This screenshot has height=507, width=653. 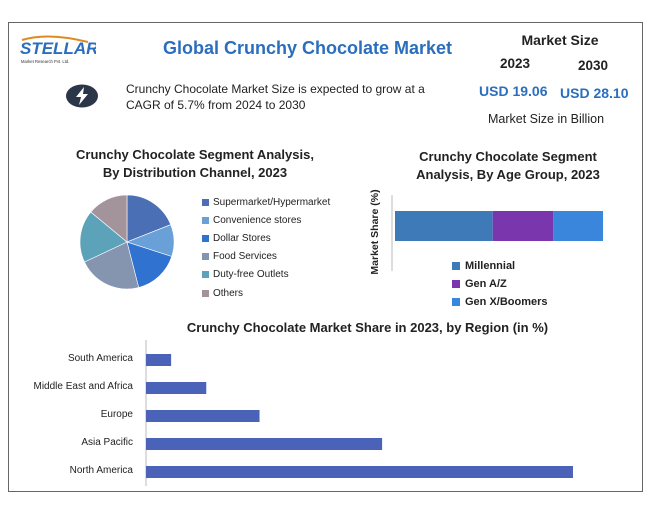 I want to click on market-size-title: Market Size, so click(x=560, y=40).